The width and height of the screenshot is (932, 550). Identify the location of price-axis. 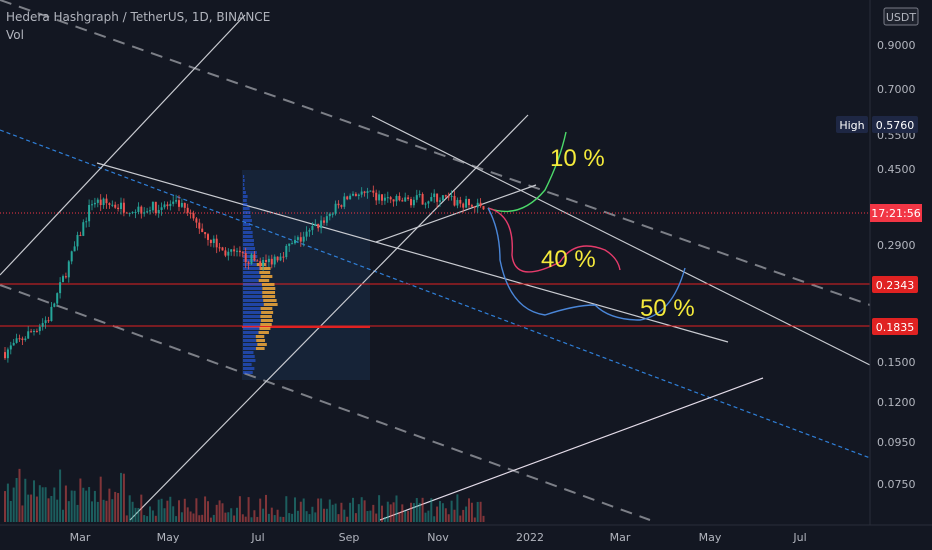
(901, 262).